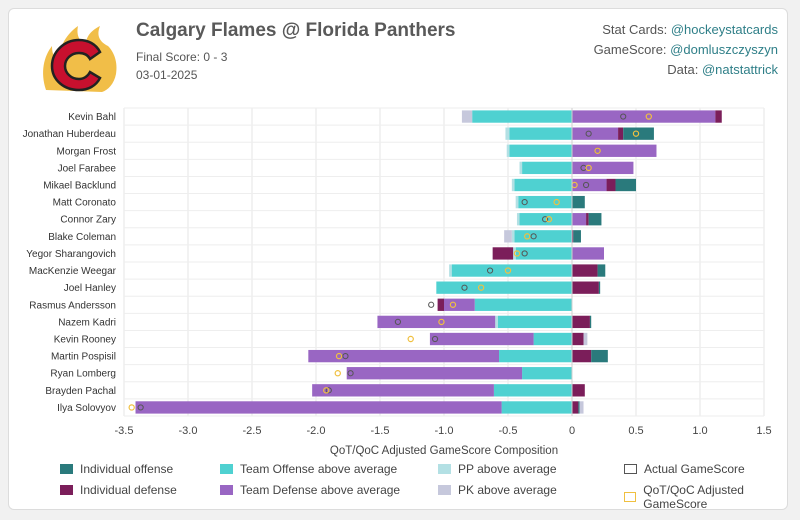  I want to click on x-tick-label: -2.0, so click(316, 431).